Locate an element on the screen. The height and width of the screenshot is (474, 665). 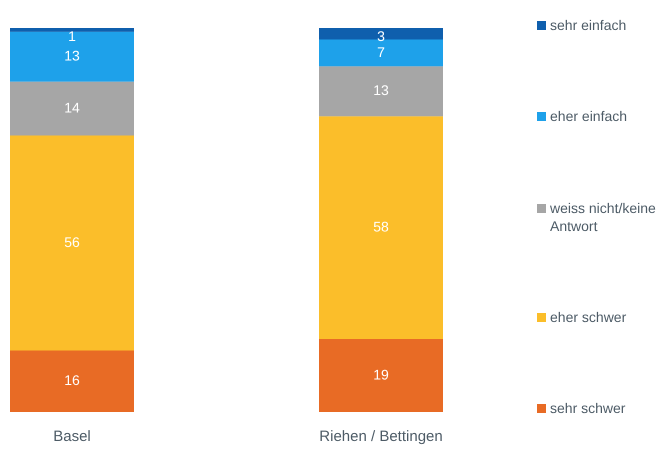
legend-label: eher schwer is located at coordinates (589, 317).